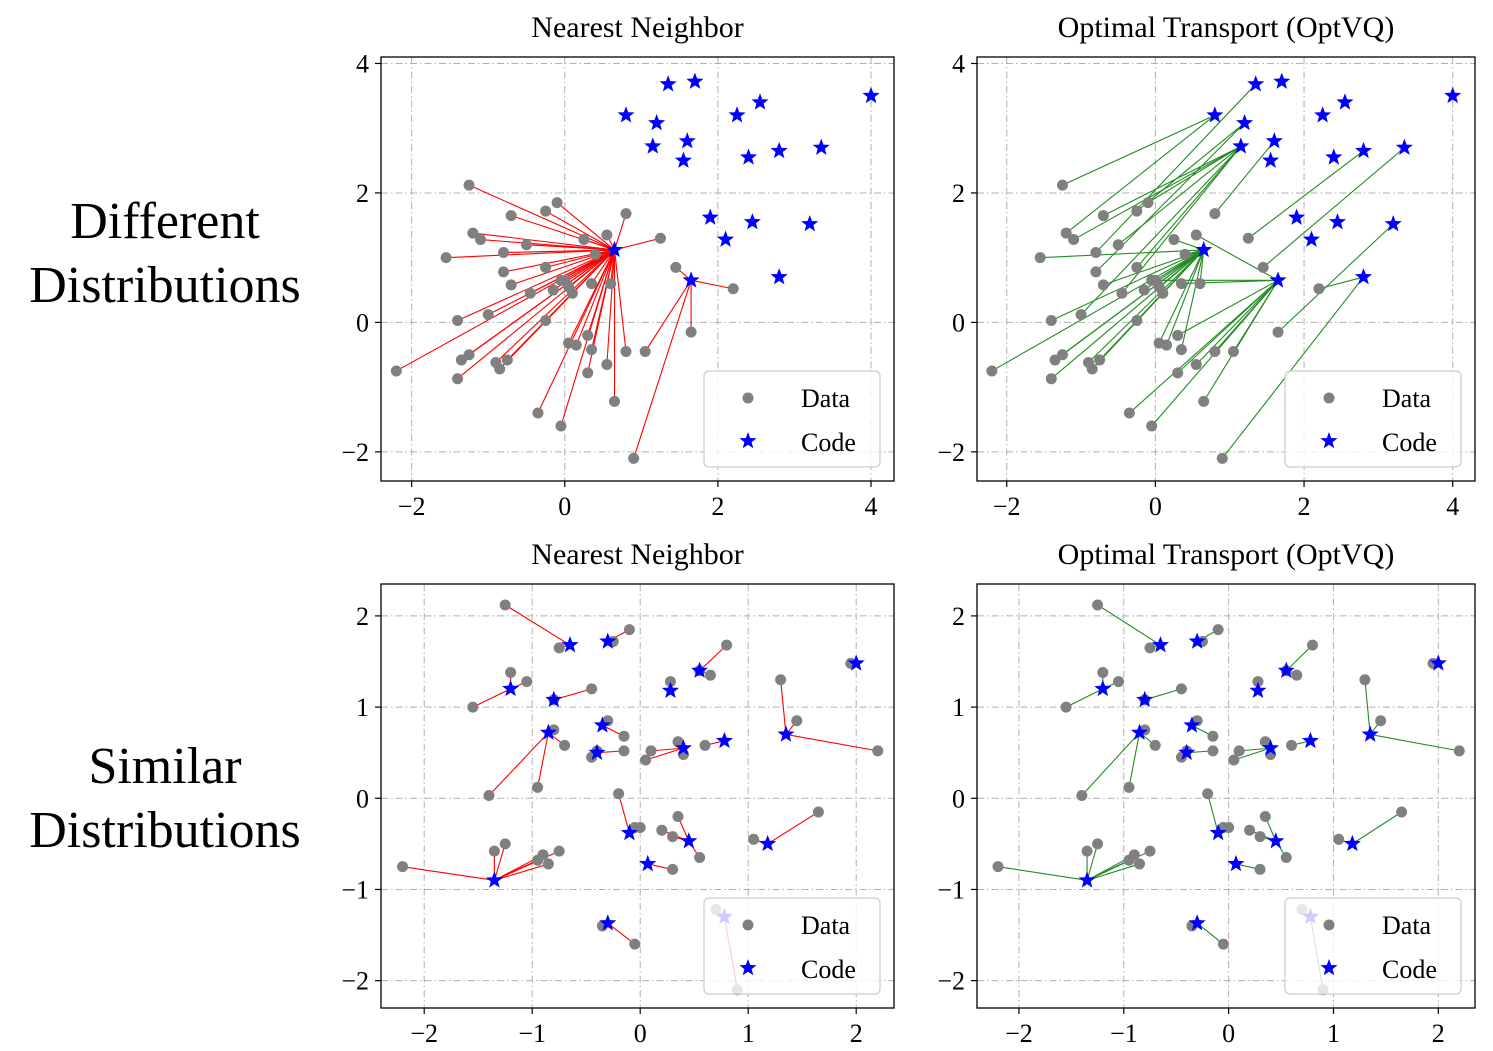  What do you see at coordinates (951, 452) in the screenshot?
I see `y-tick-label: −2` at bounding box center [951, 452].